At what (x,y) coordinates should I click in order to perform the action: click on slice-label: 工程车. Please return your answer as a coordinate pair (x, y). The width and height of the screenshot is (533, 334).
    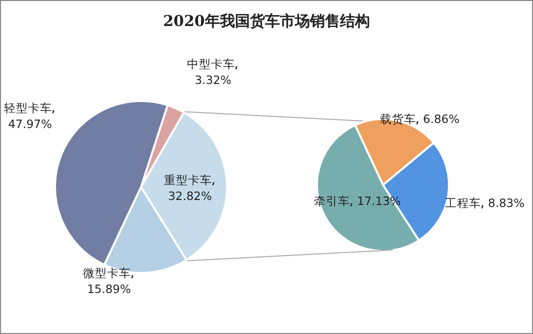
    Looking at the image, I should click on (463, 203).